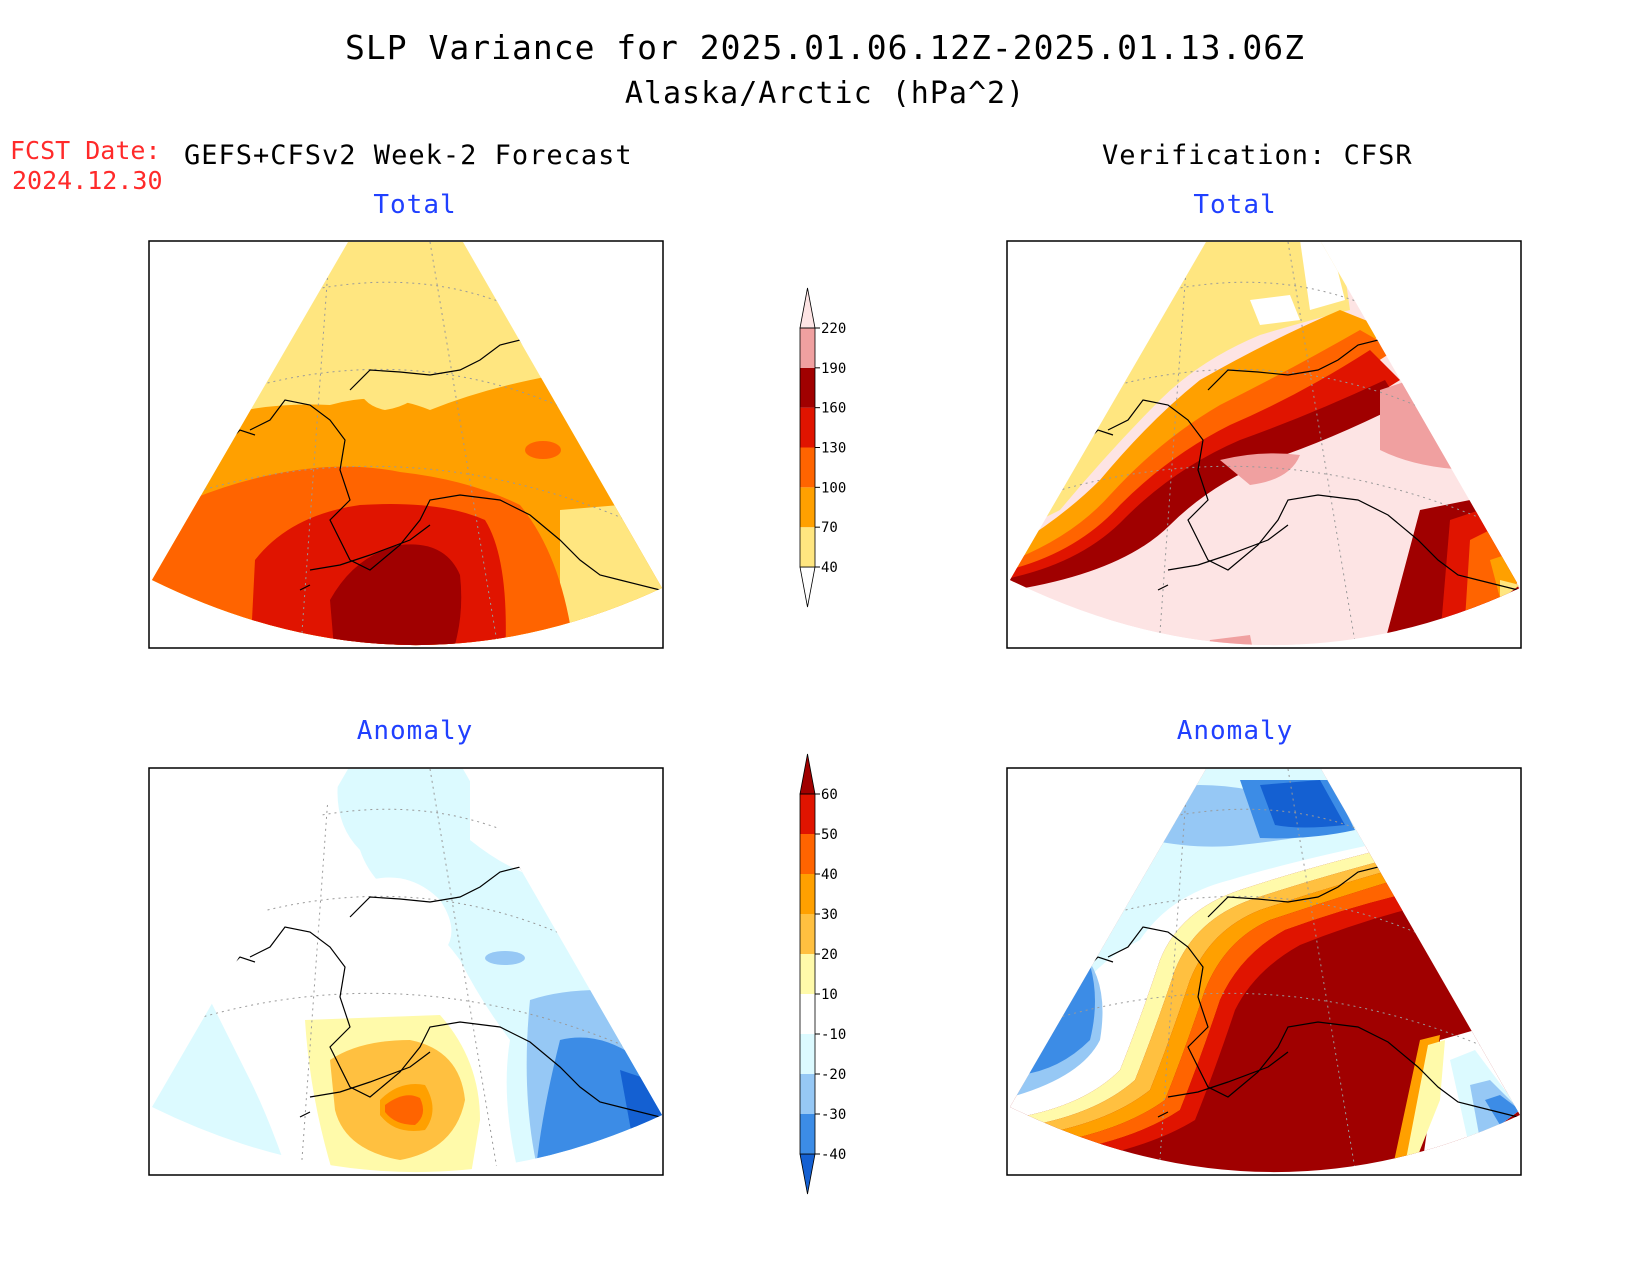  Describe the element at coordinates (825, 93) in the screenshot. I see `page-subtitle: Alaska/Arctic (hPa^2)` at that location.